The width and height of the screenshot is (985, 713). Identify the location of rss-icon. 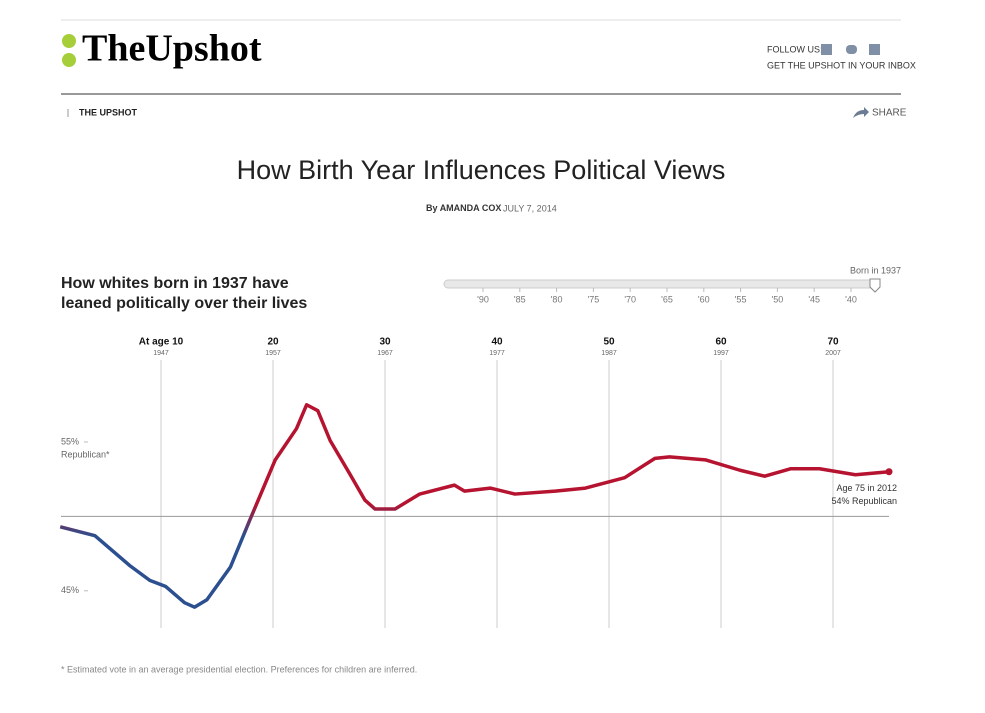
(874, 49).